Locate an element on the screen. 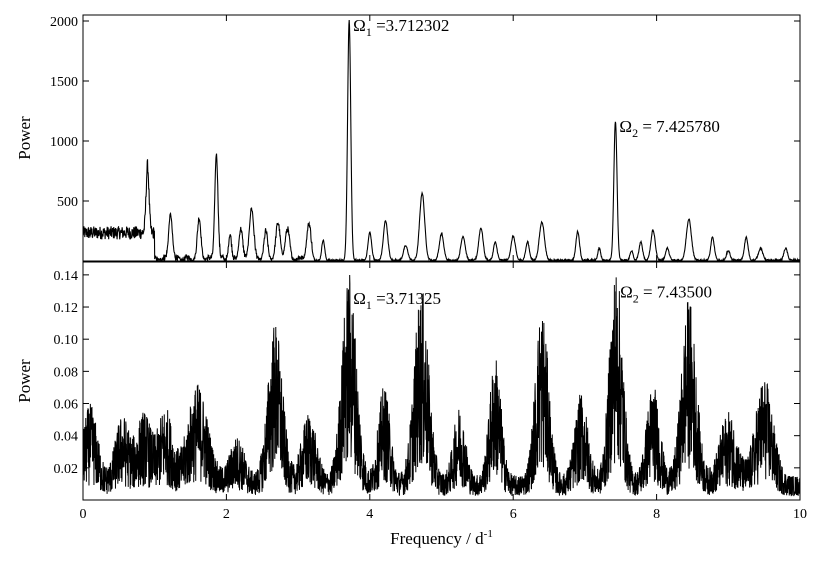  peak-annotation-1: Ω1 =3.712302 is located at coordinates (401, 27).